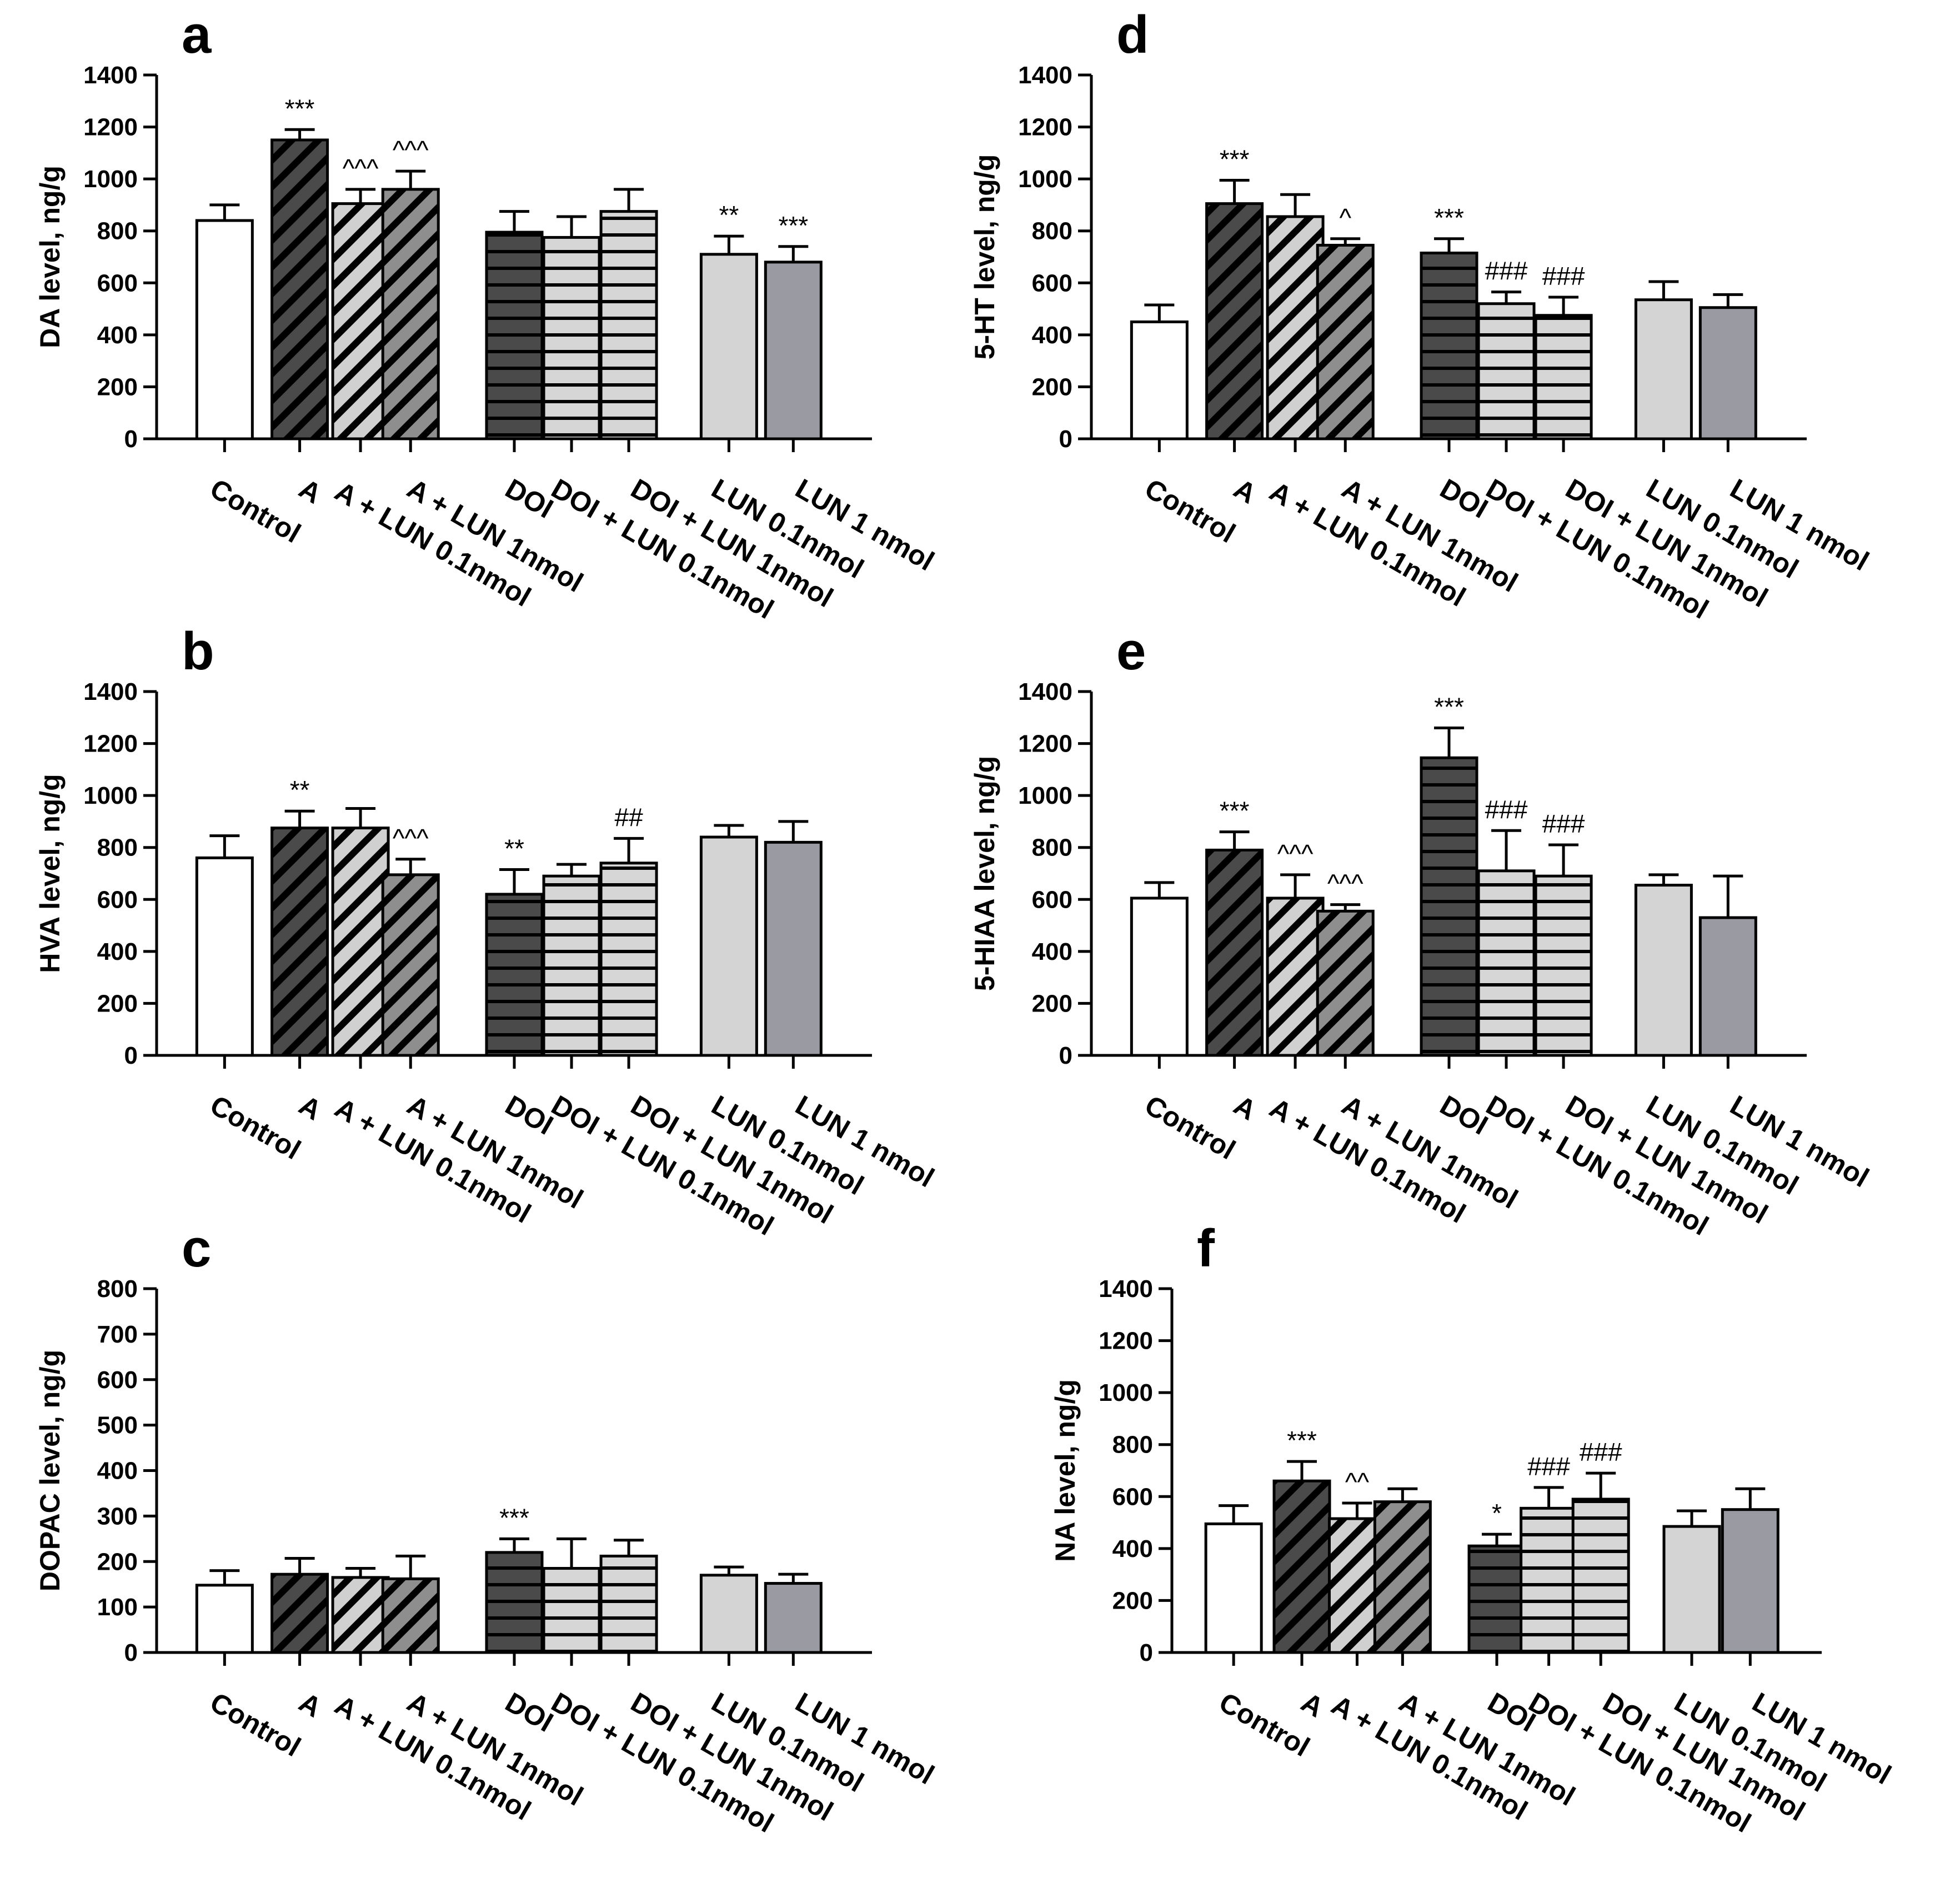 This screenshot has width=1960, height=1878. What do you see at coordinates (118, 283) in the screenshot?
I see `y-tick-label: 600` at bounding box center [118, 283].